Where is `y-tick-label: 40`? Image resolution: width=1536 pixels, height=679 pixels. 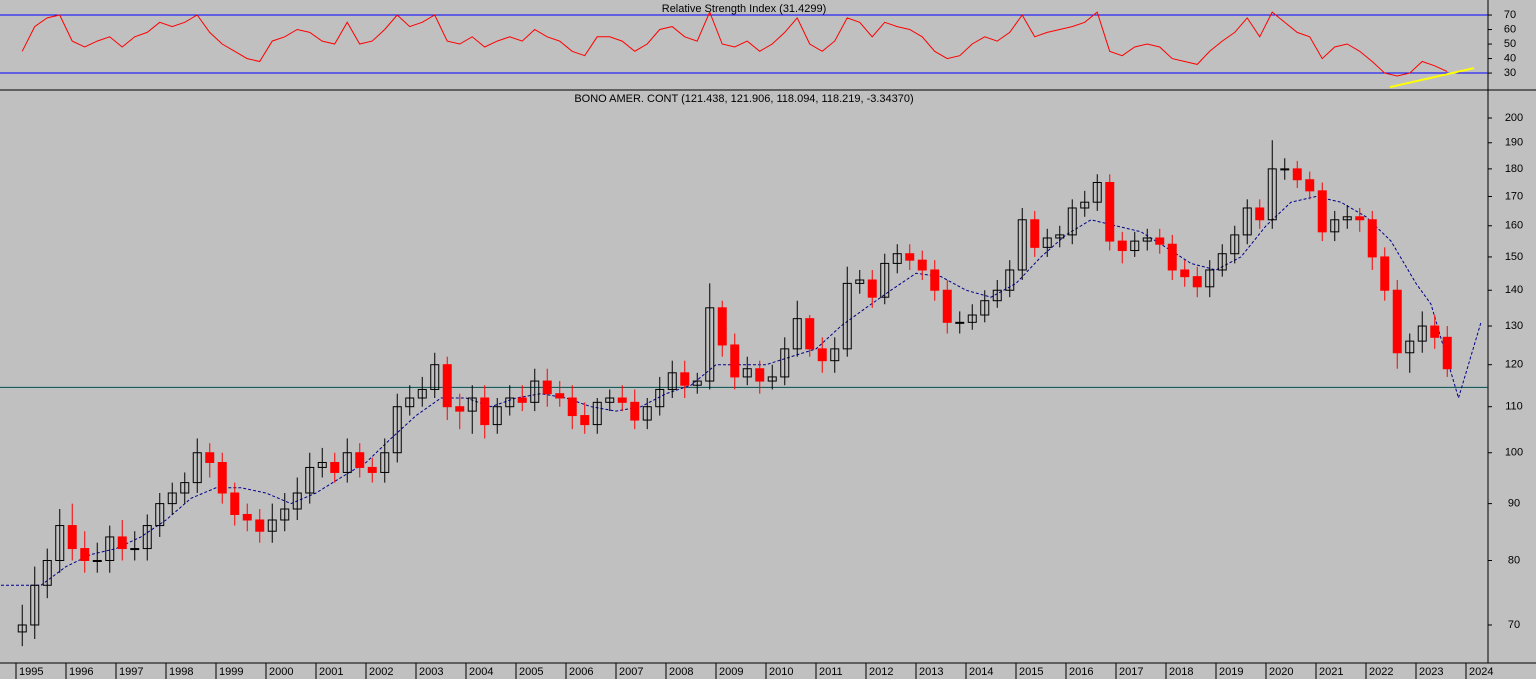
y-tick-label: 40 is located at coordinates (1510, 58).